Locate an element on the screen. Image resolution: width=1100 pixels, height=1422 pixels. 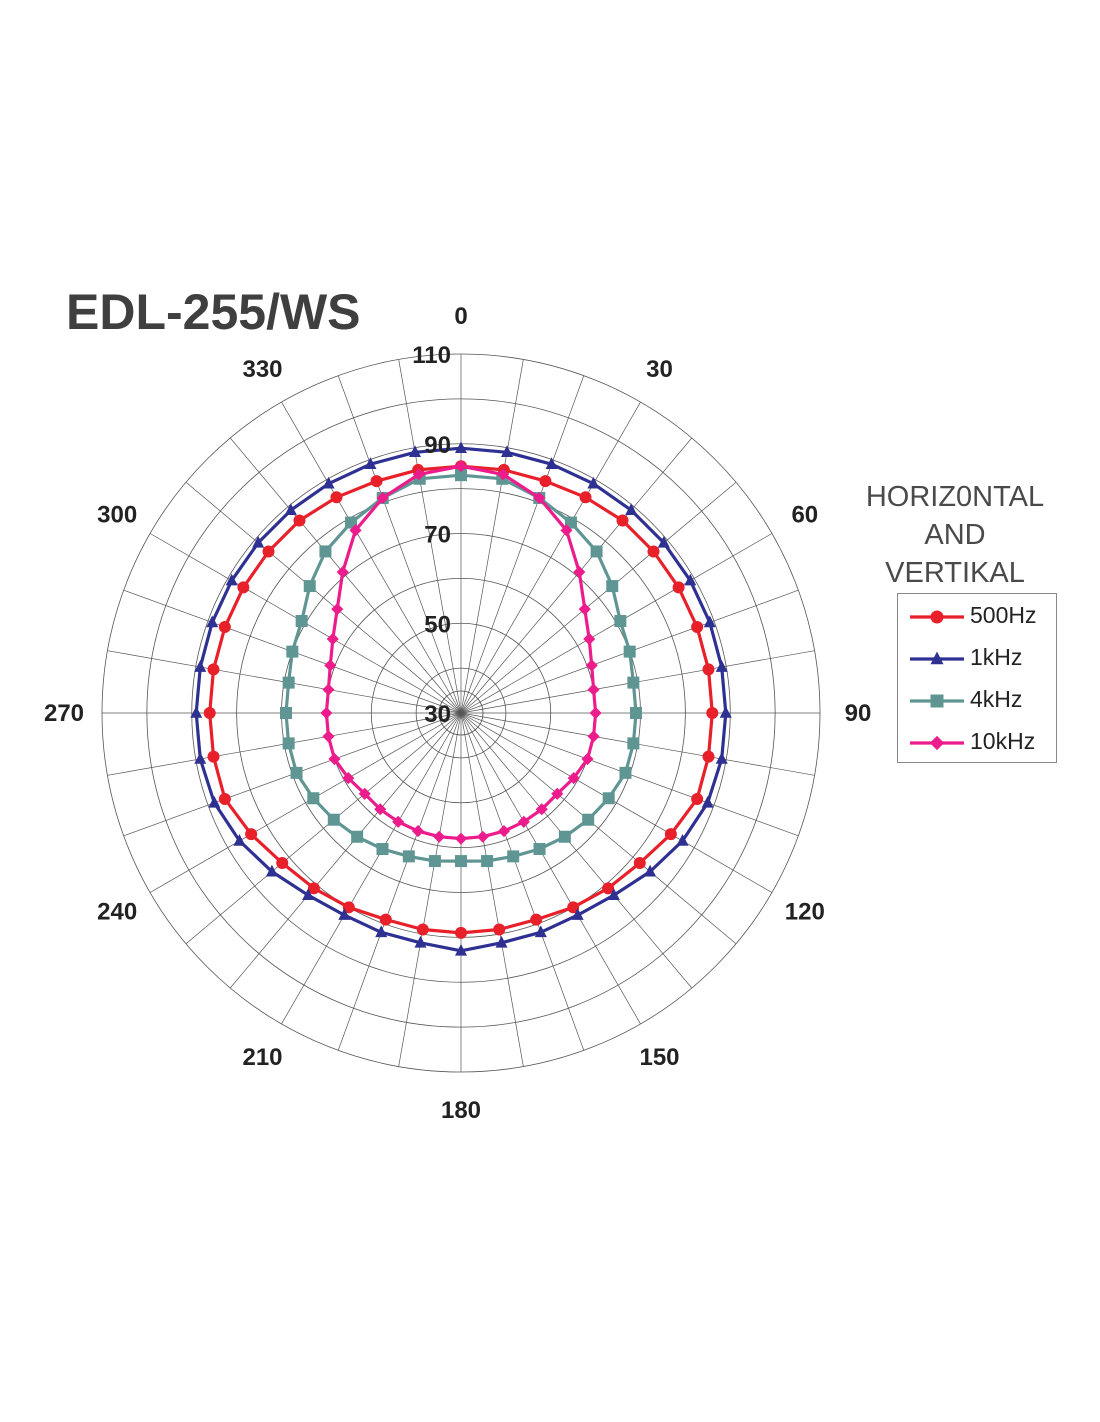
legend-label: 1kHz is located at coordinates (996, 657).